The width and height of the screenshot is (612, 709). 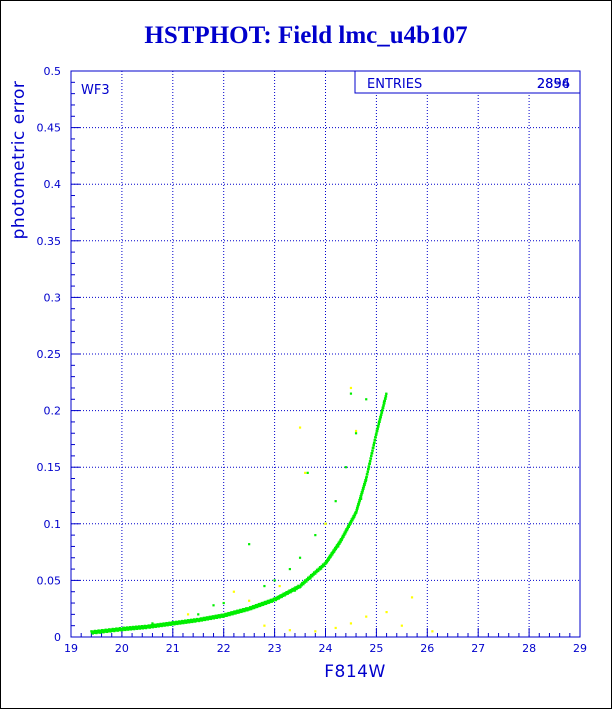 I want to click on y-tick-label: 0.5, so click(x=53, y=71).